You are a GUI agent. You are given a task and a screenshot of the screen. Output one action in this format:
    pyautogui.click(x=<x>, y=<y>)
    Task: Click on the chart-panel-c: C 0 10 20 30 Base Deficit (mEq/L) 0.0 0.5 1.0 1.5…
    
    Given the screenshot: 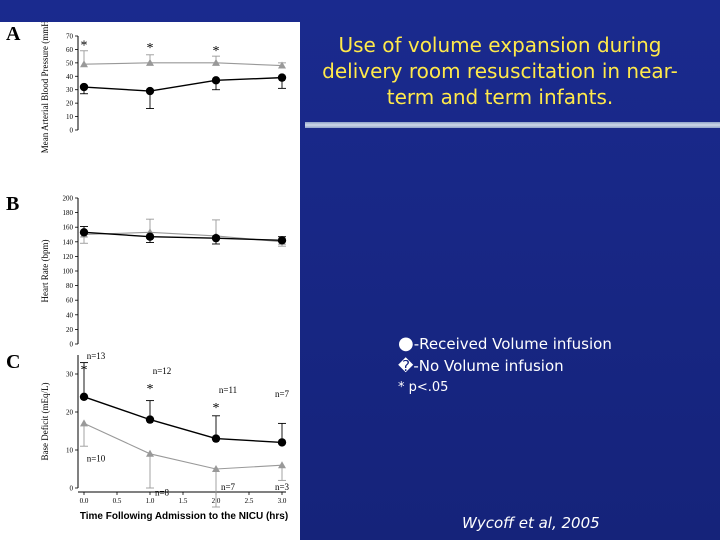 What is the action you would take?
    pyautogui.click(x=148, y=436)
    